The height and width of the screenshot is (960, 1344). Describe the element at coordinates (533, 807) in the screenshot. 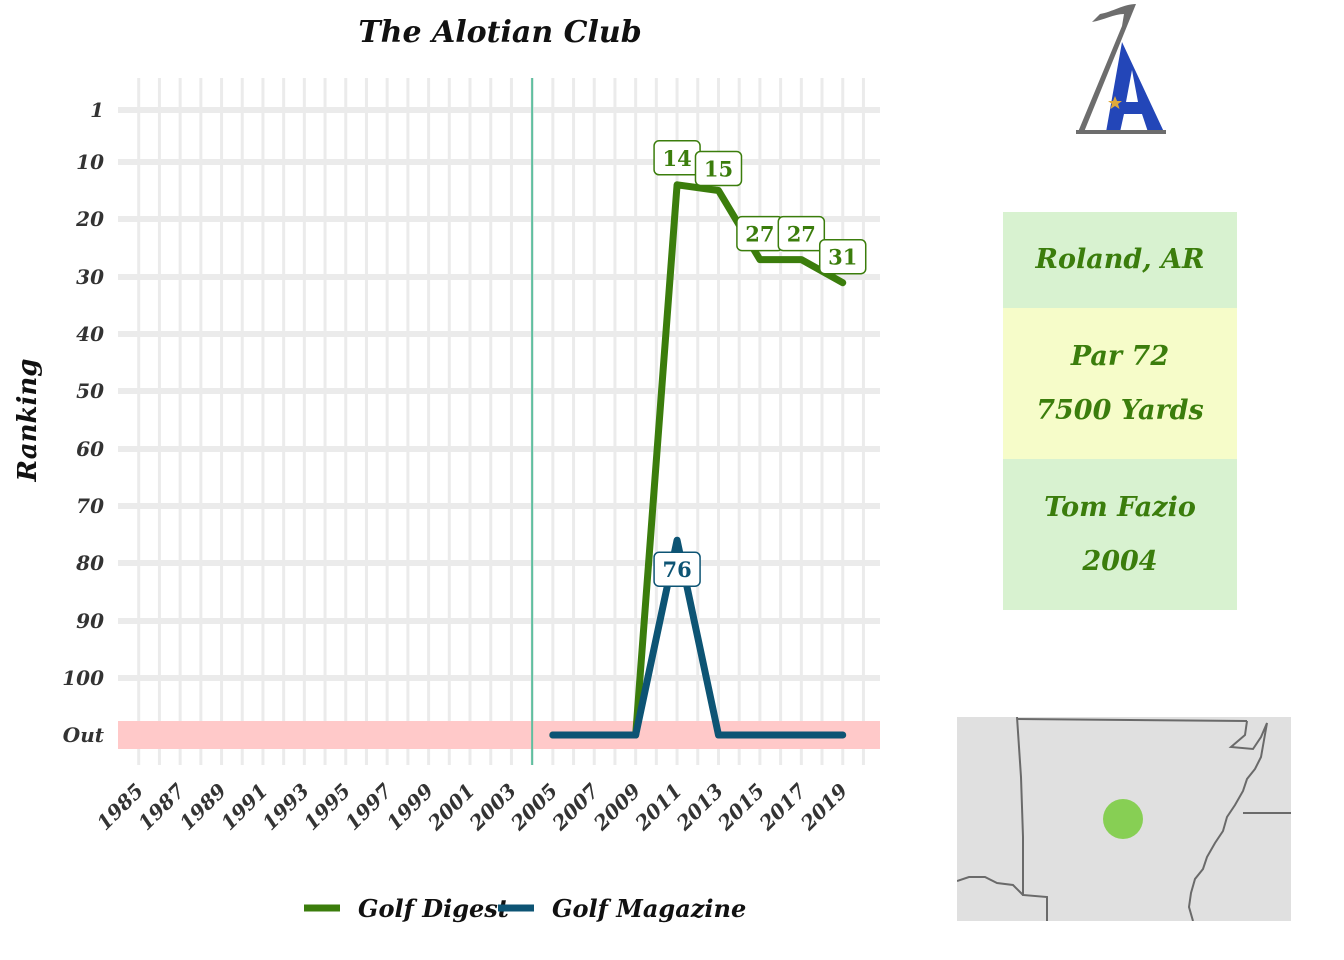

I see `x-tick-label: 2005` at that location.